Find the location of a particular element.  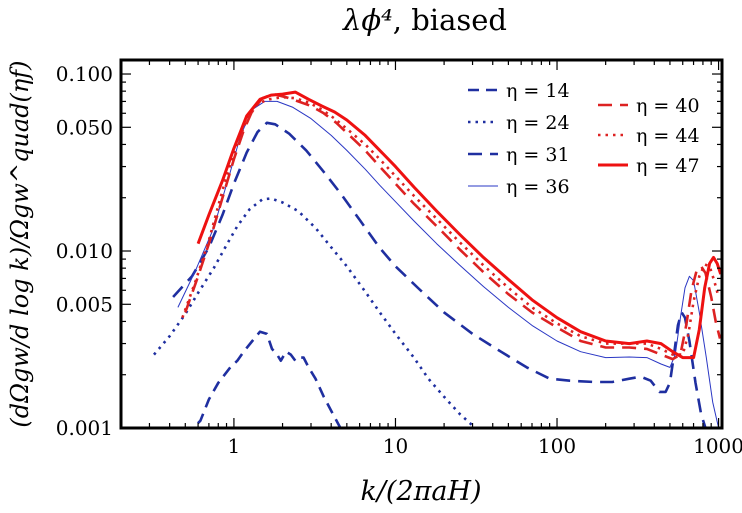

legend-label-4: η = 40 is located at coordinates (668, 106).